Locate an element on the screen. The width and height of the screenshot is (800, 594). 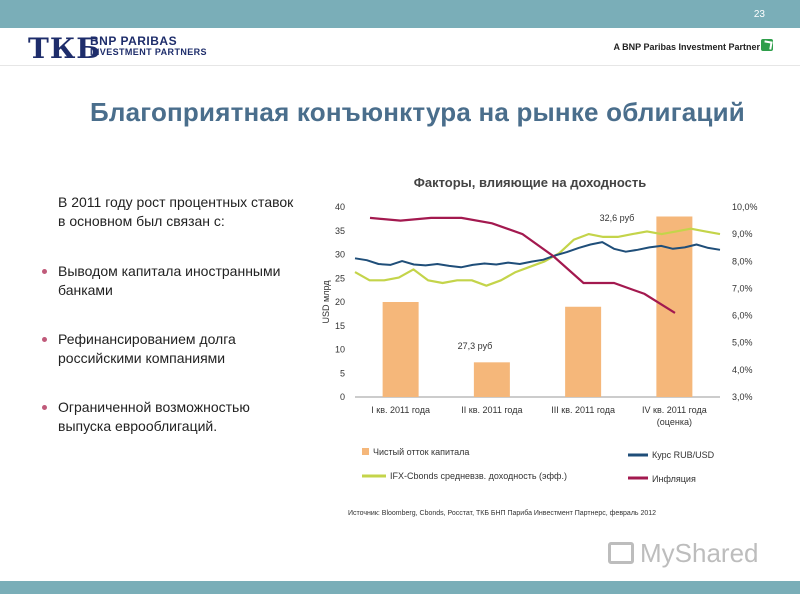
y-tick-label: 15 is located at coordinates (340, 326).